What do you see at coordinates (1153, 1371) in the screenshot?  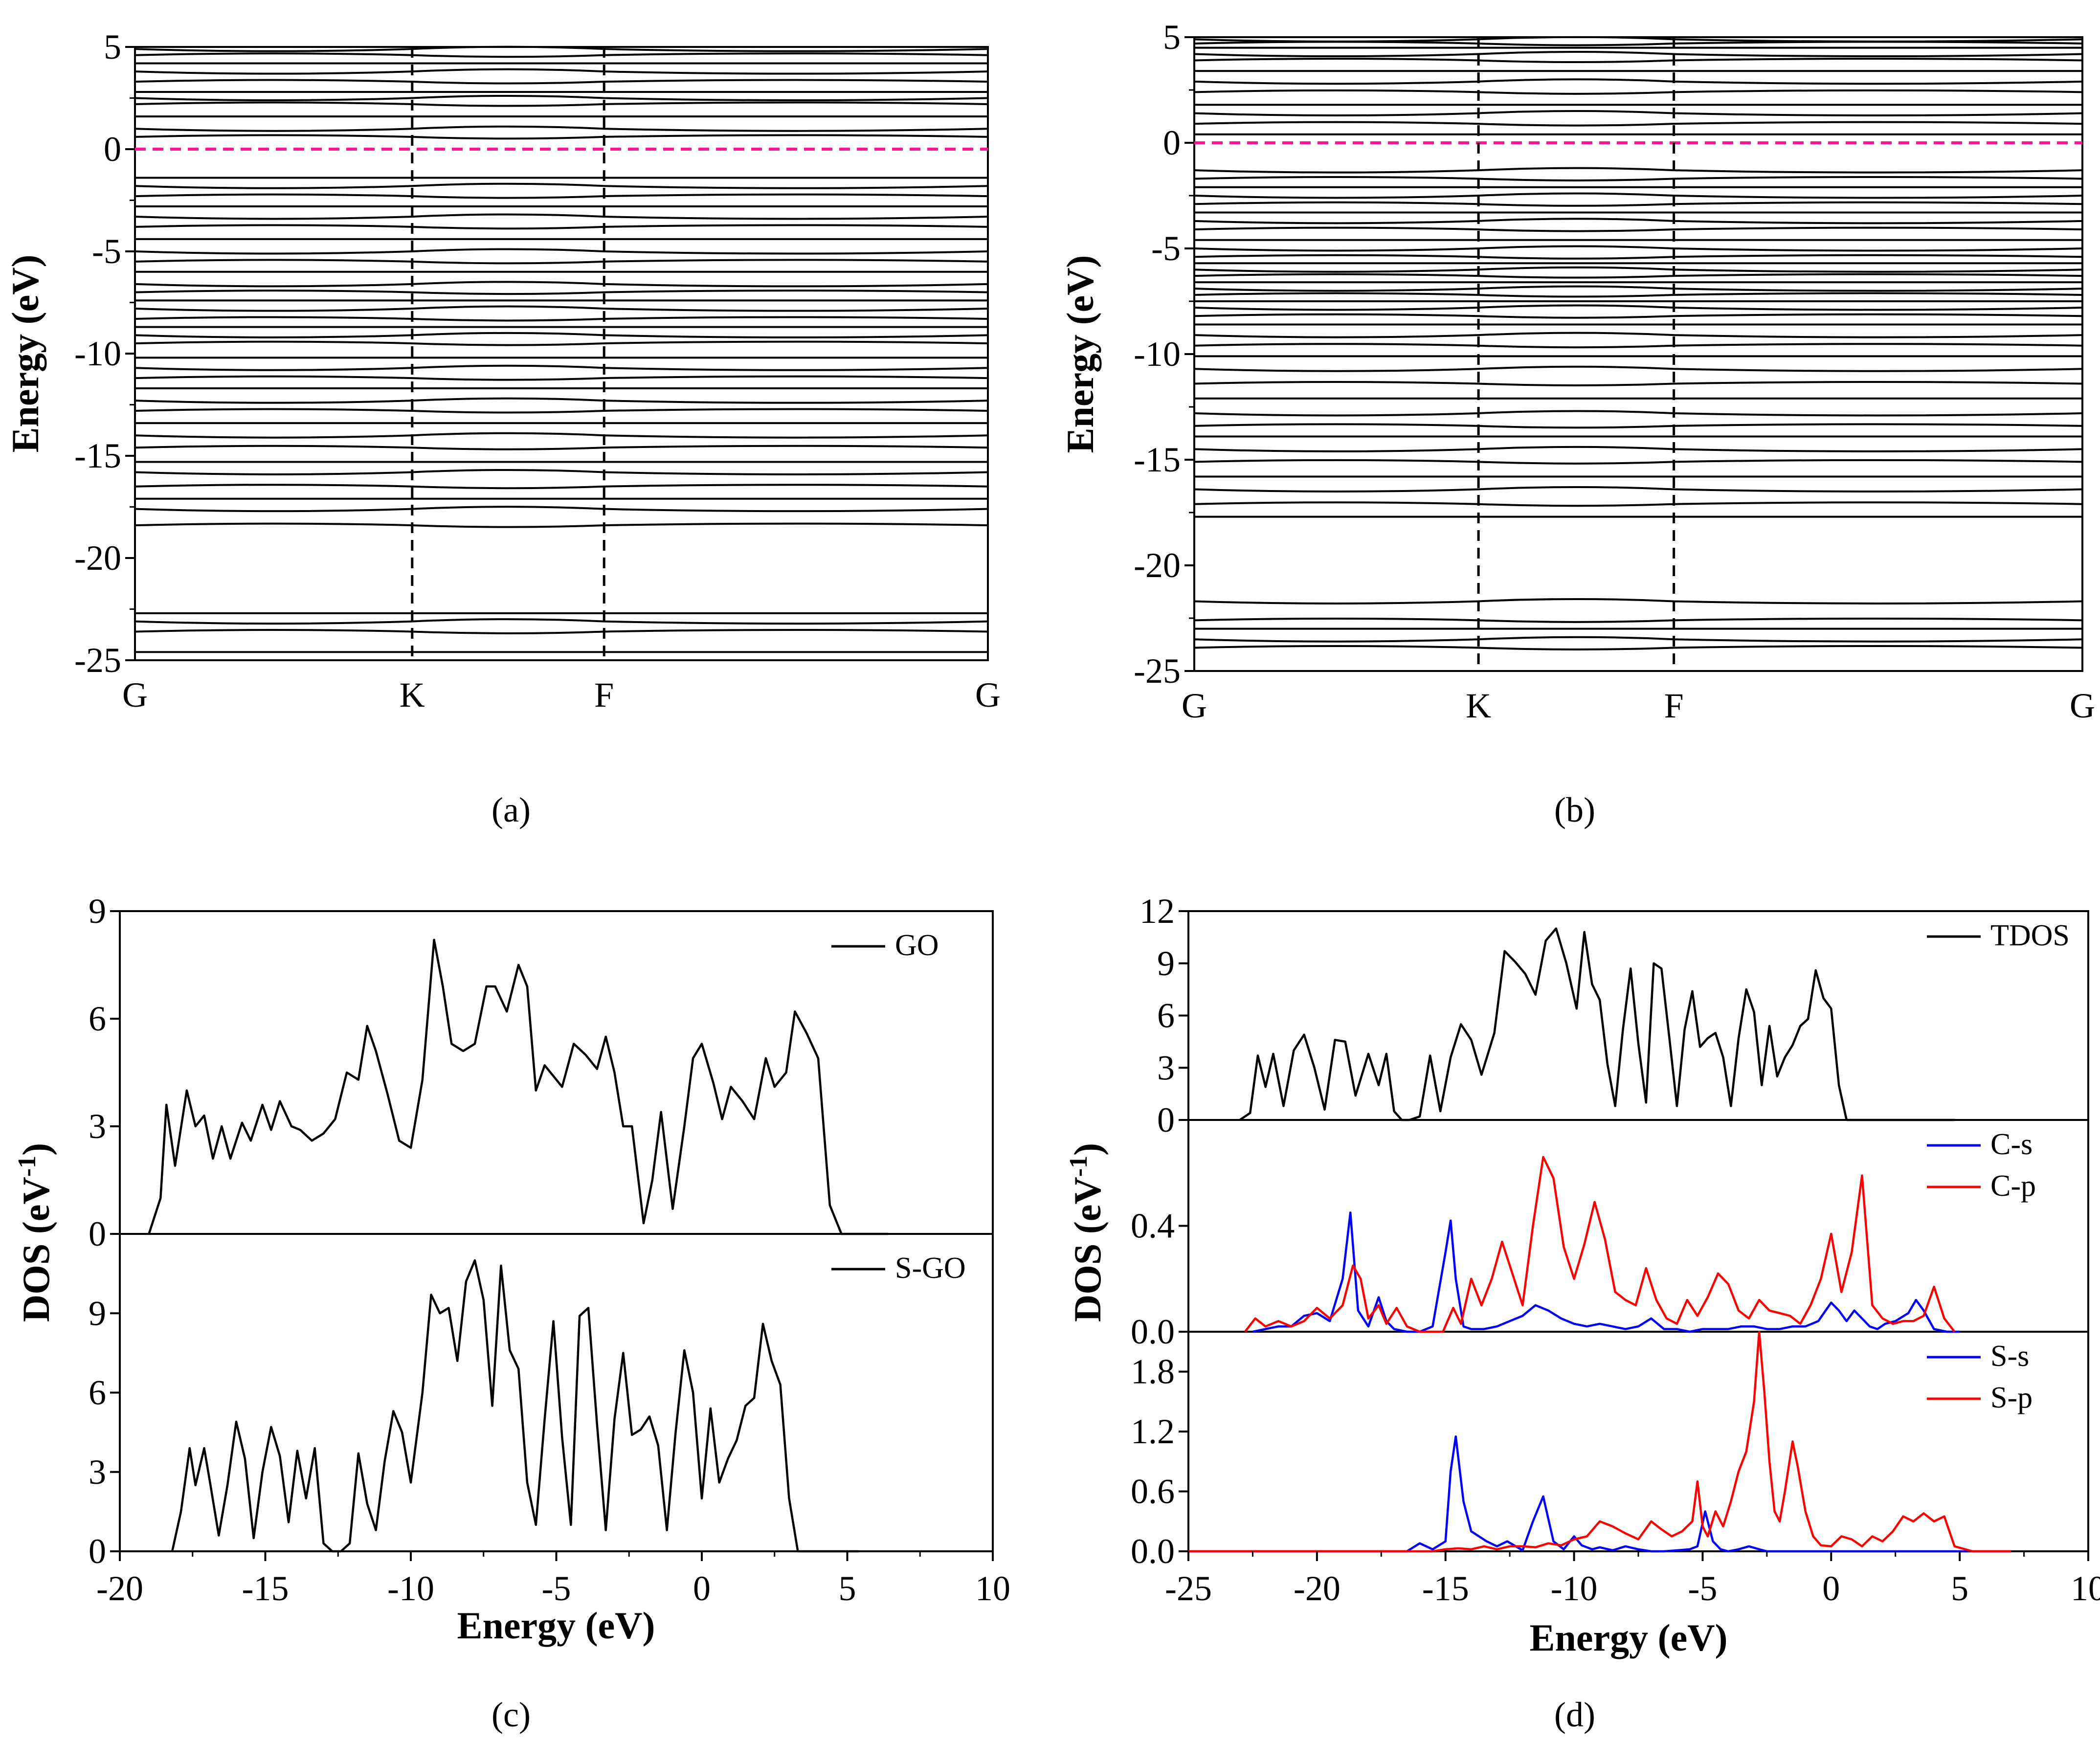 I see `panel-d-sub2-ytick-label-3: 1.8` at bounding box center [1153, 1371].